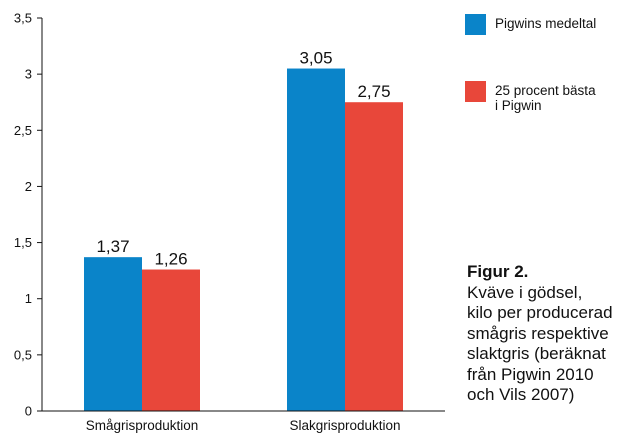  I want to click on legend-item-series-1: Pigwins medeltal, so click(530, 24).